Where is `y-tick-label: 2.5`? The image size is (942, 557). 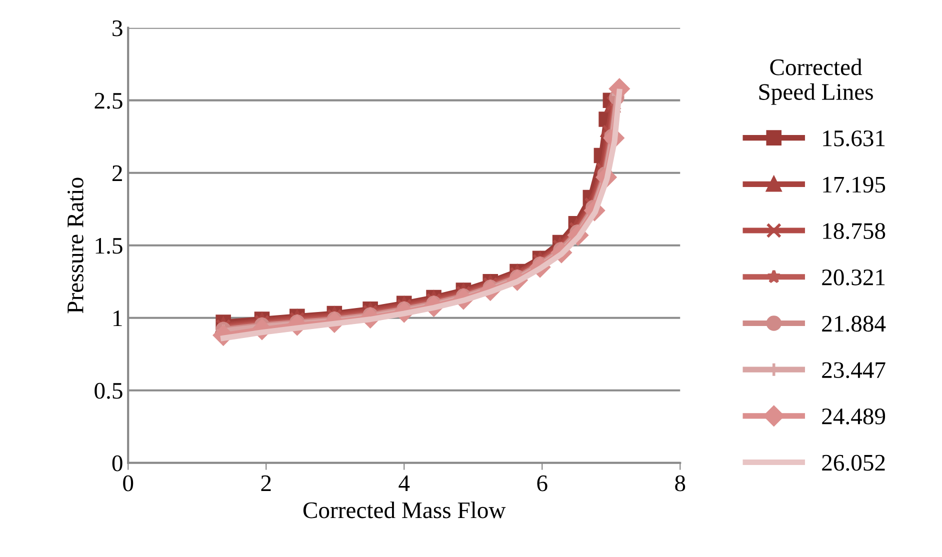 y-tick-label: 2.5 is located at coordinates (108, 100).